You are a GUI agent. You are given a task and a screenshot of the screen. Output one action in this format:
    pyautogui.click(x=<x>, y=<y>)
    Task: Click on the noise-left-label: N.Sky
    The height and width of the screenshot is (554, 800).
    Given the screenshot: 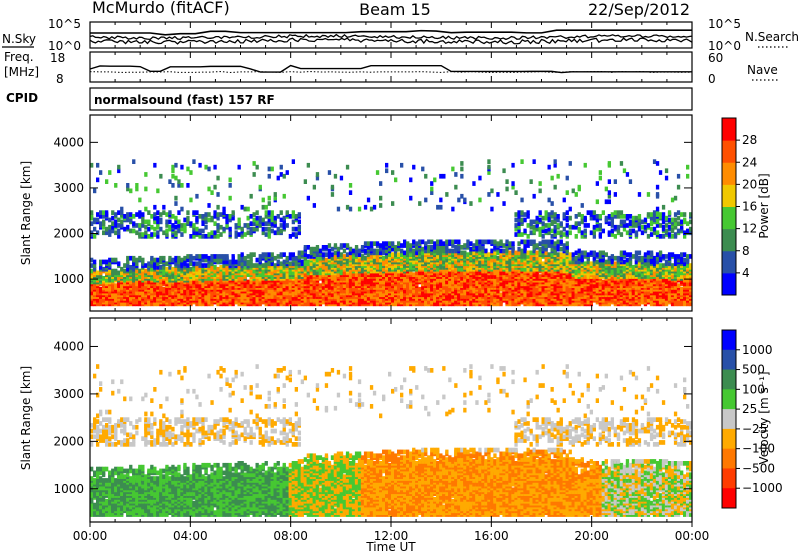 What is the action you would take?
    pyautogui.click(x=19, y=39)
    